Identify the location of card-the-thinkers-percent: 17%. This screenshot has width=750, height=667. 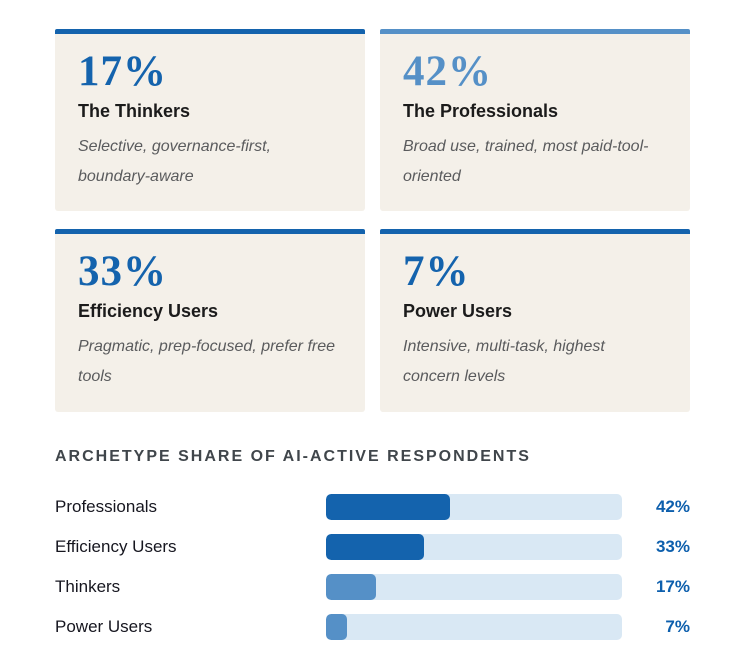
(122, 71).